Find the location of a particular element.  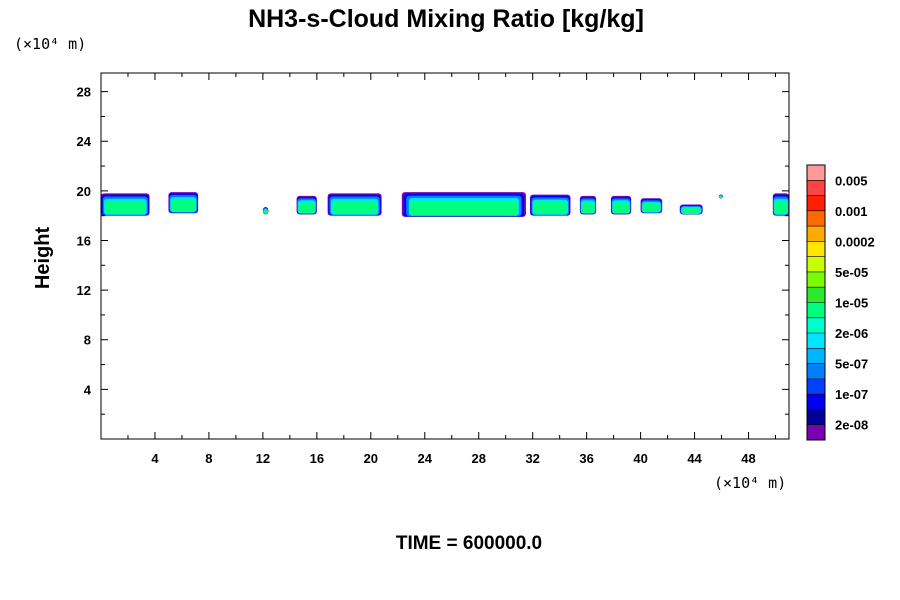

x-tick-label: 36 is located at coordinates (586, 458).